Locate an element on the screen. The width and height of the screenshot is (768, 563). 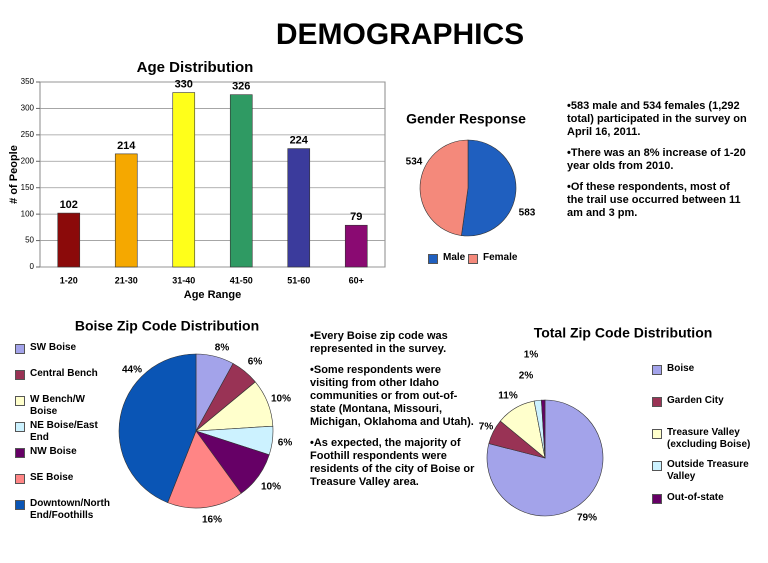
legend-item: Male is located at coordinates (446, 258).